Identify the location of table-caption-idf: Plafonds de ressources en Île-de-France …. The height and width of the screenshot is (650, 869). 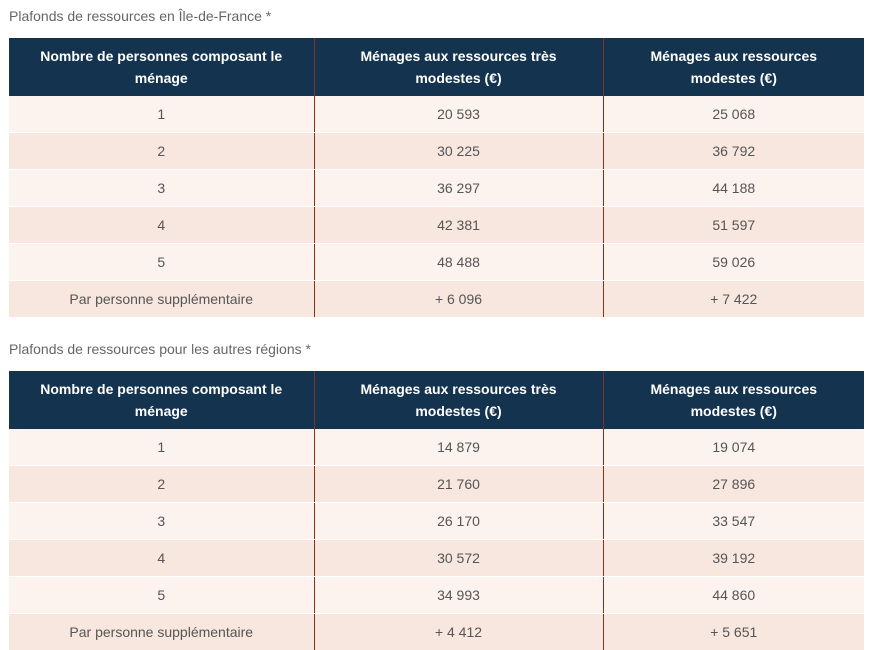
(436, 16).